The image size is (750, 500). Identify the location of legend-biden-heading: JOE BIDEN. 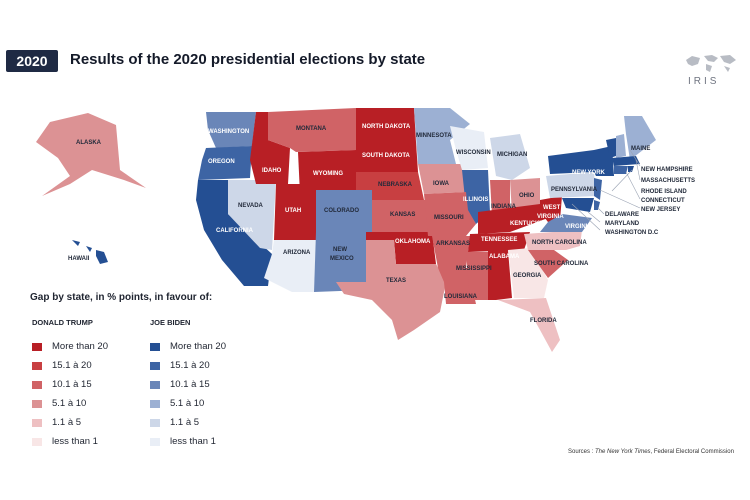
(170, 322).